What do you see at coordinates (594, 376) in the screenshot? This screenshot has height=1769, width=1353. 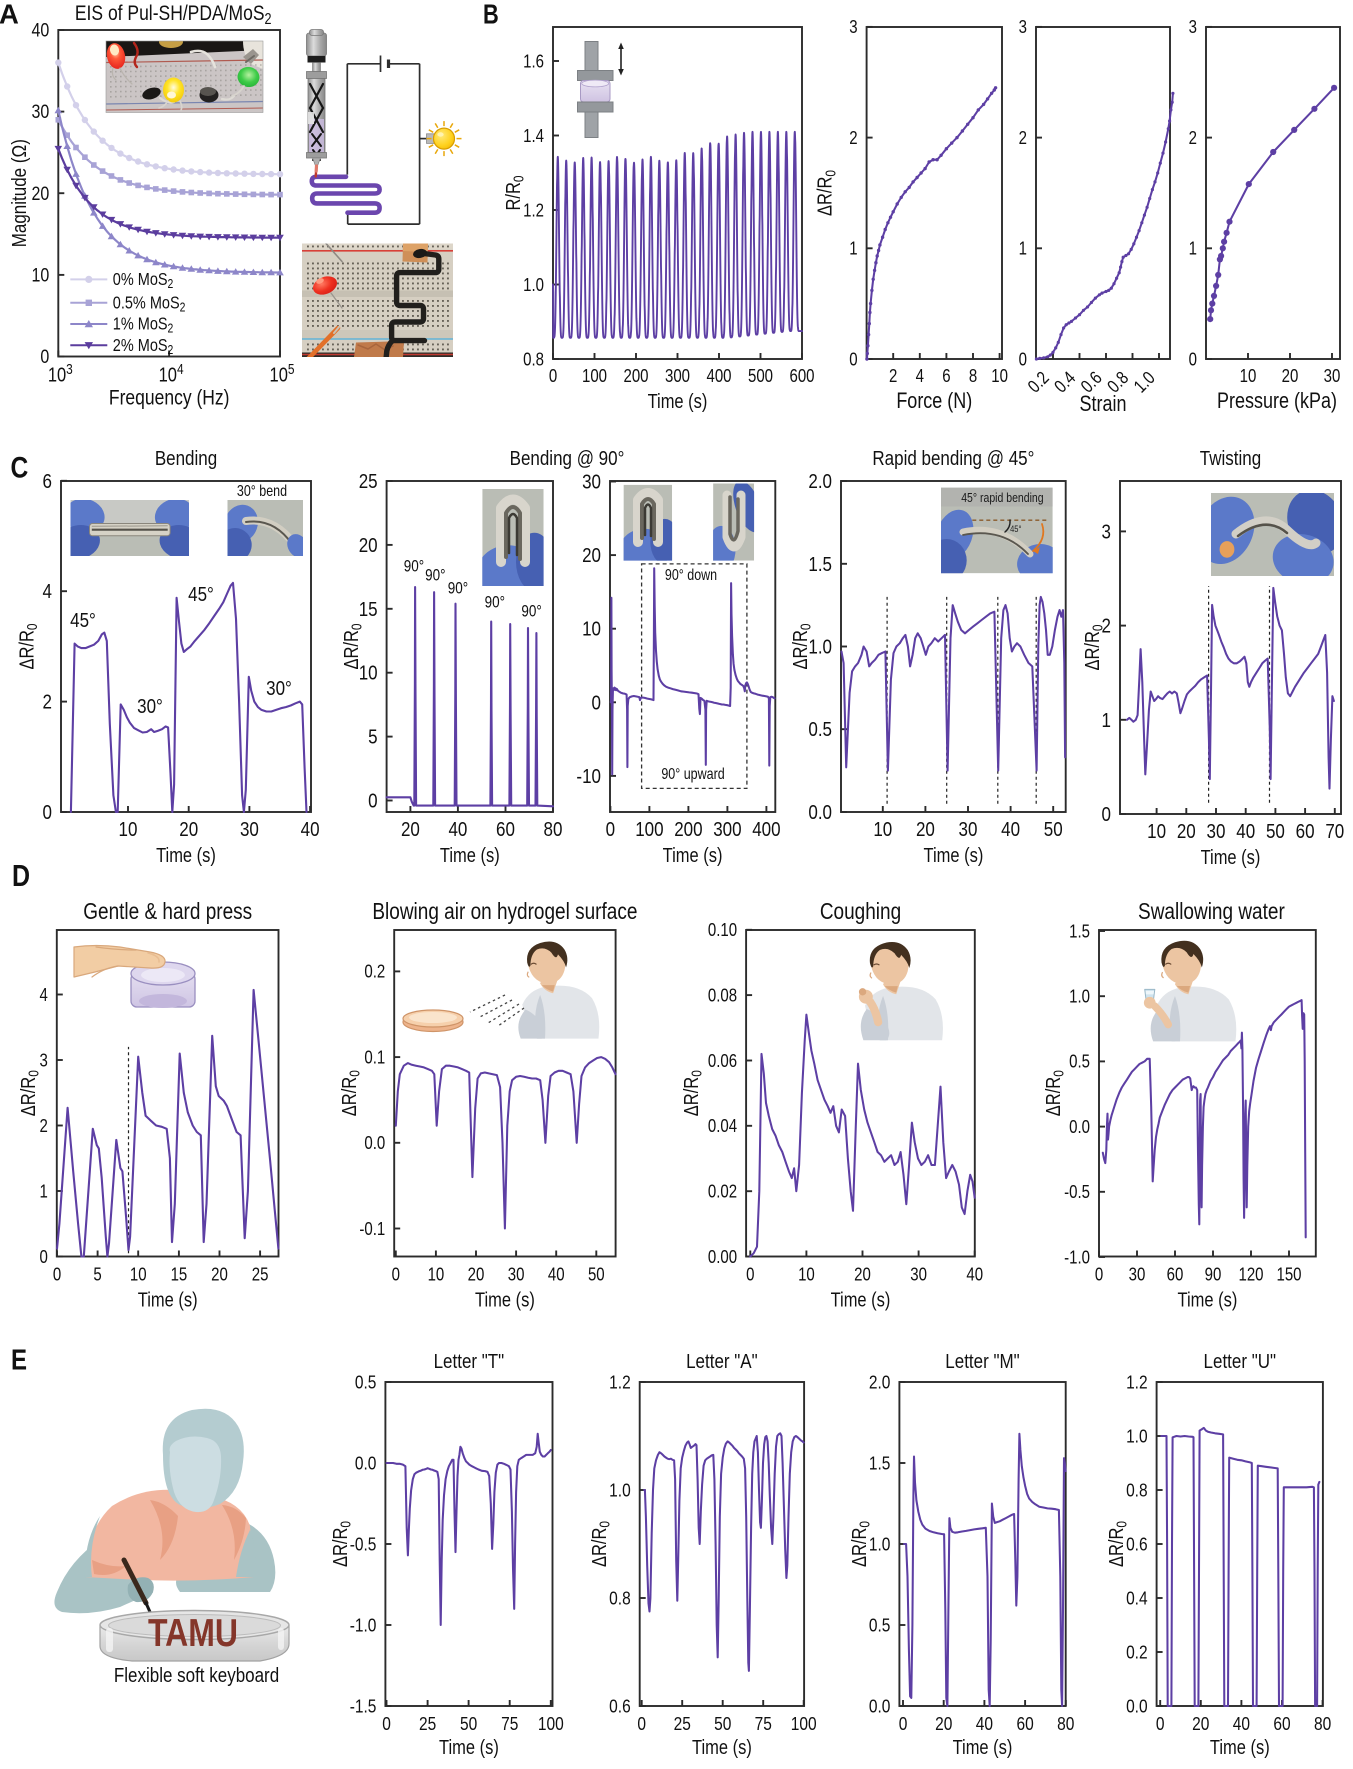 I see `svg-text: 100` at bounding box center [594, 376].